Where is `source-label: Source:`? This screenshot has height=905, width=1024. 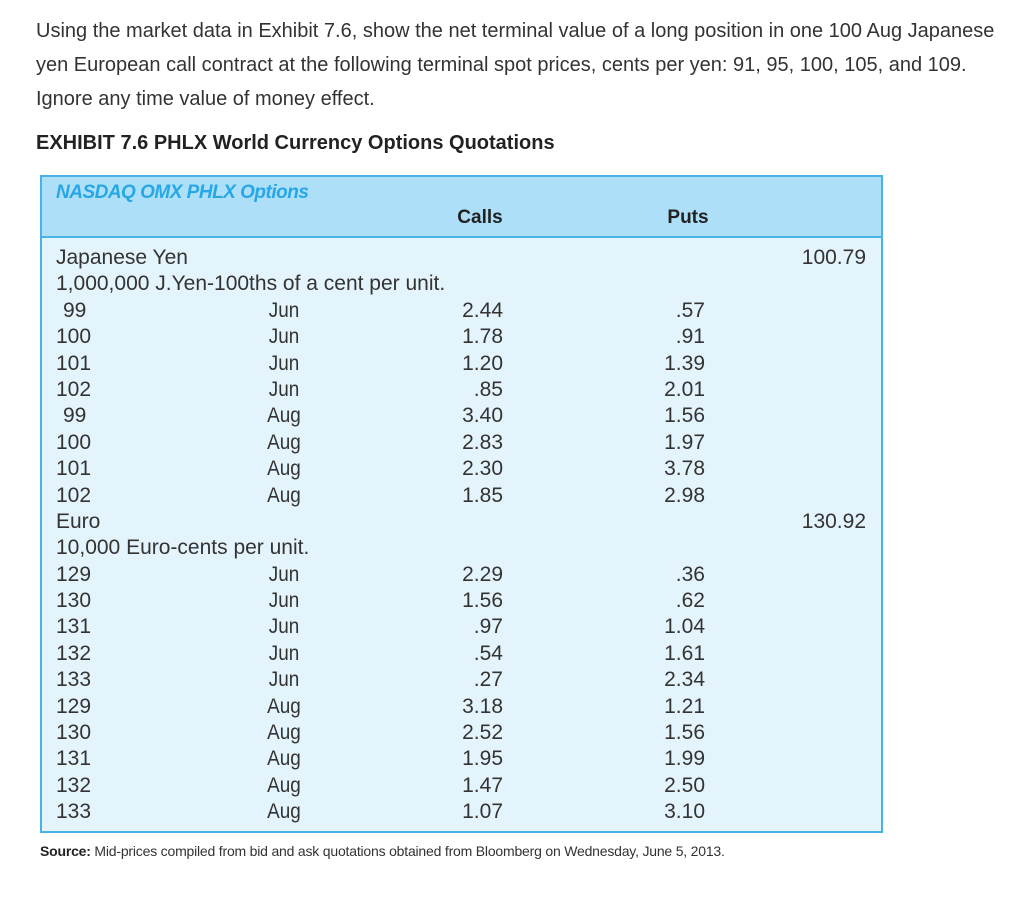
source-label: Source: is located at coordinates (65, 851).